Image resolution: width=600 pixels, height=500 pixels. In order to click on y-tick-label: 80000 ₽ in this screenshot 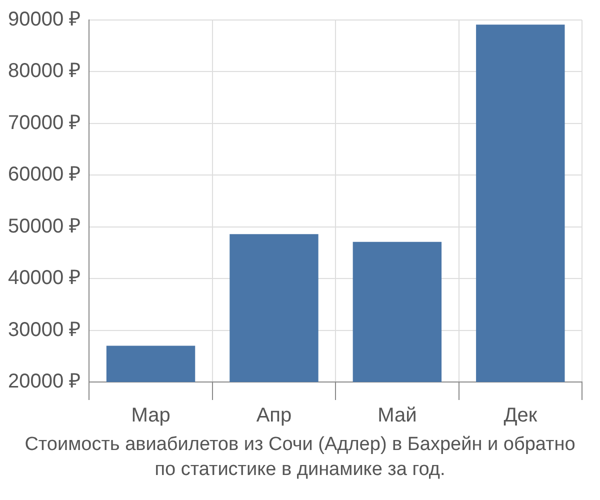, I will do `click(45, 71)`.